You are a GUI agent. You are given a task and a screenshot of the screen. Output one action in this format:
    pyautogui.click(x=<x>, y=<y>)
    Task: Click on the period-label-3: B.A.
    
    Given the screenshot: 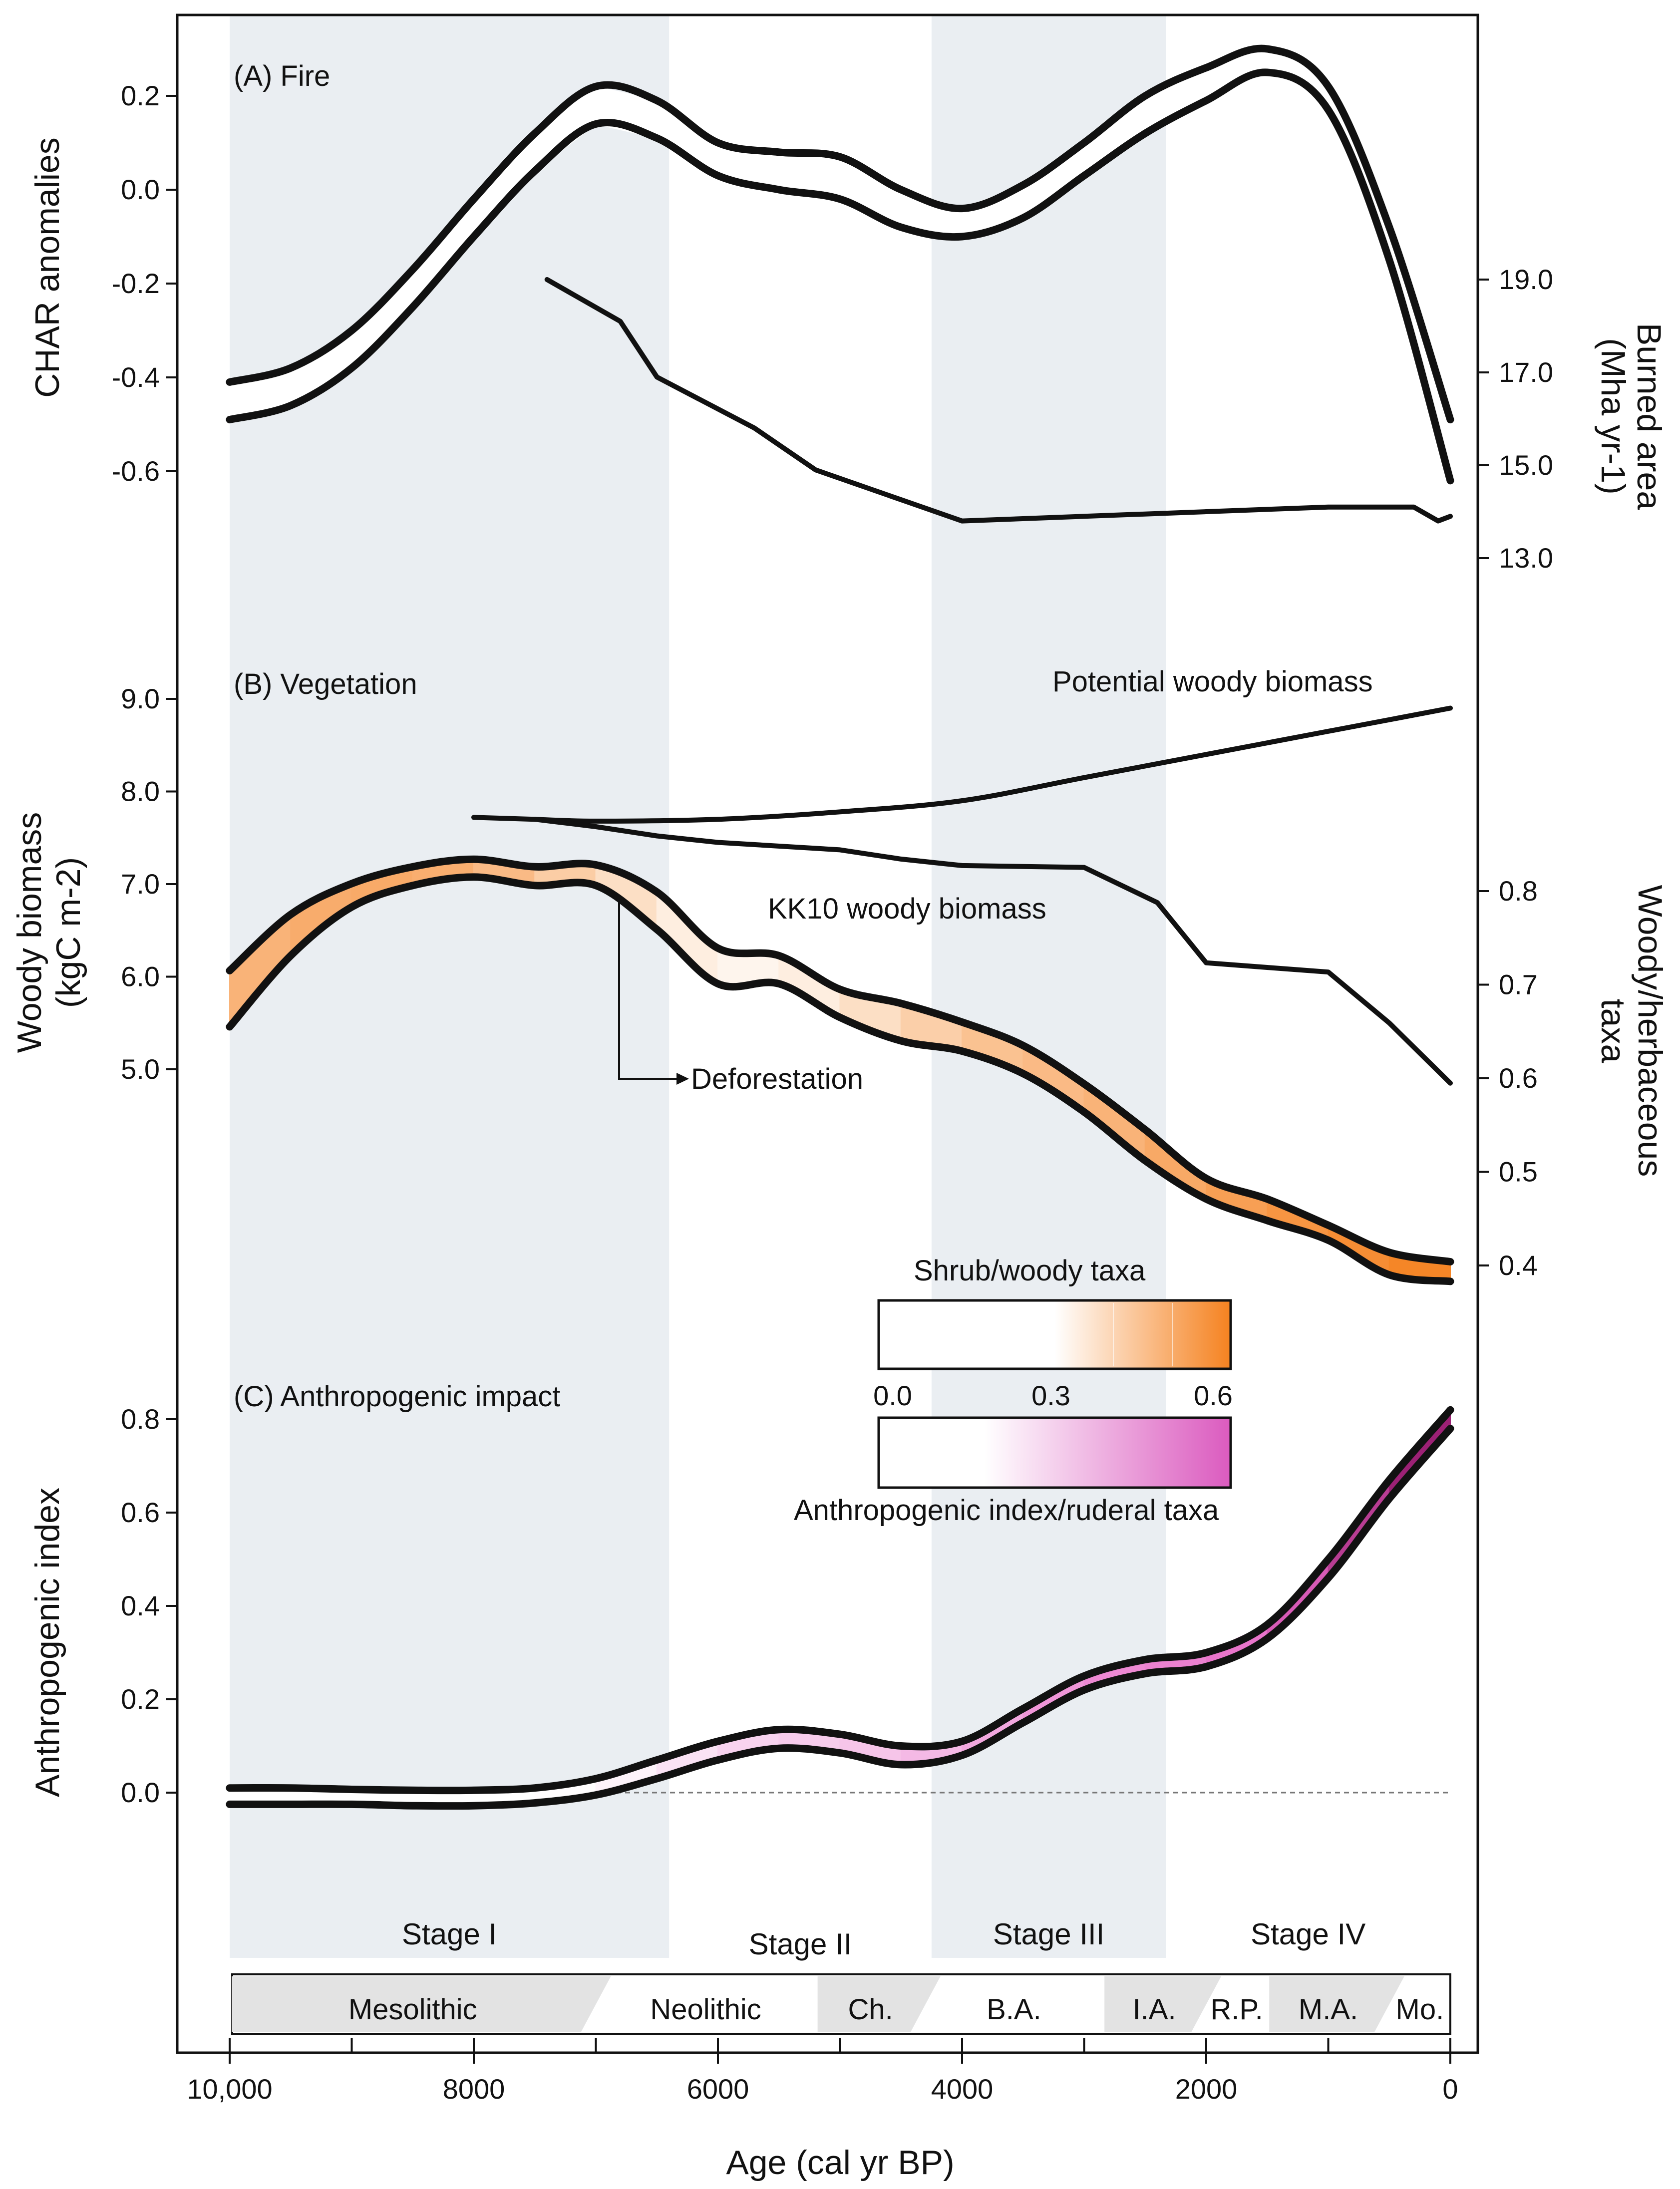 What is the action you would take?
    pyautogui.click(x=1014, y=2009)
    